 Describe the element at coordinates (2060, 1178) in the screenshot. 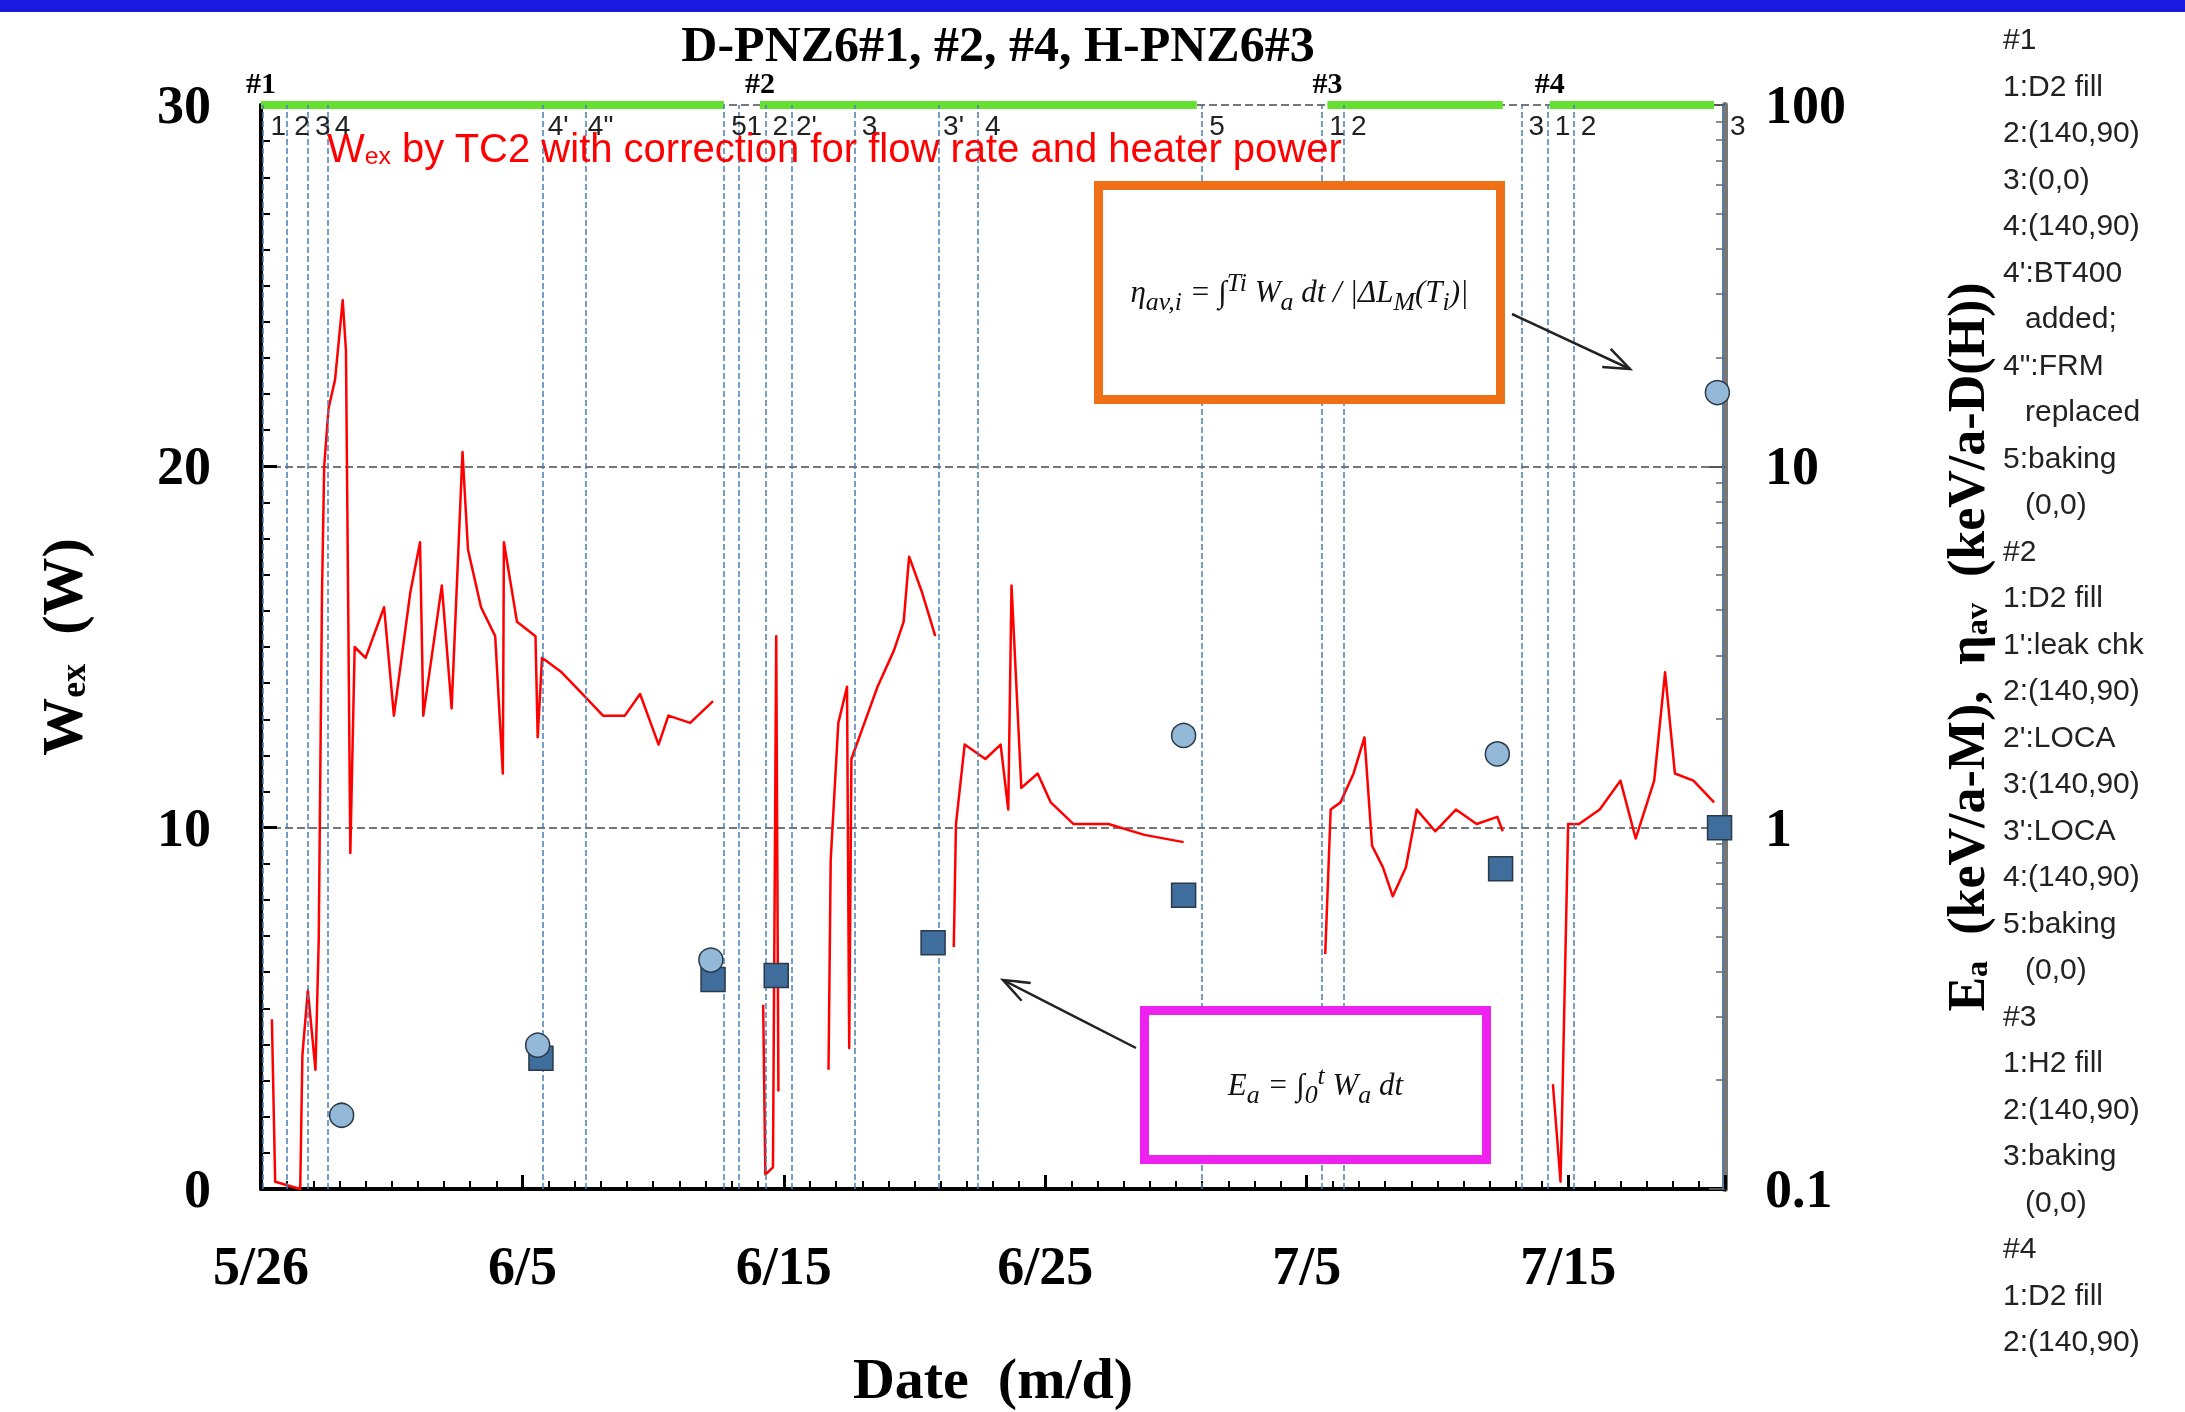

I see `text: 3:baking (0,0)` at that location.